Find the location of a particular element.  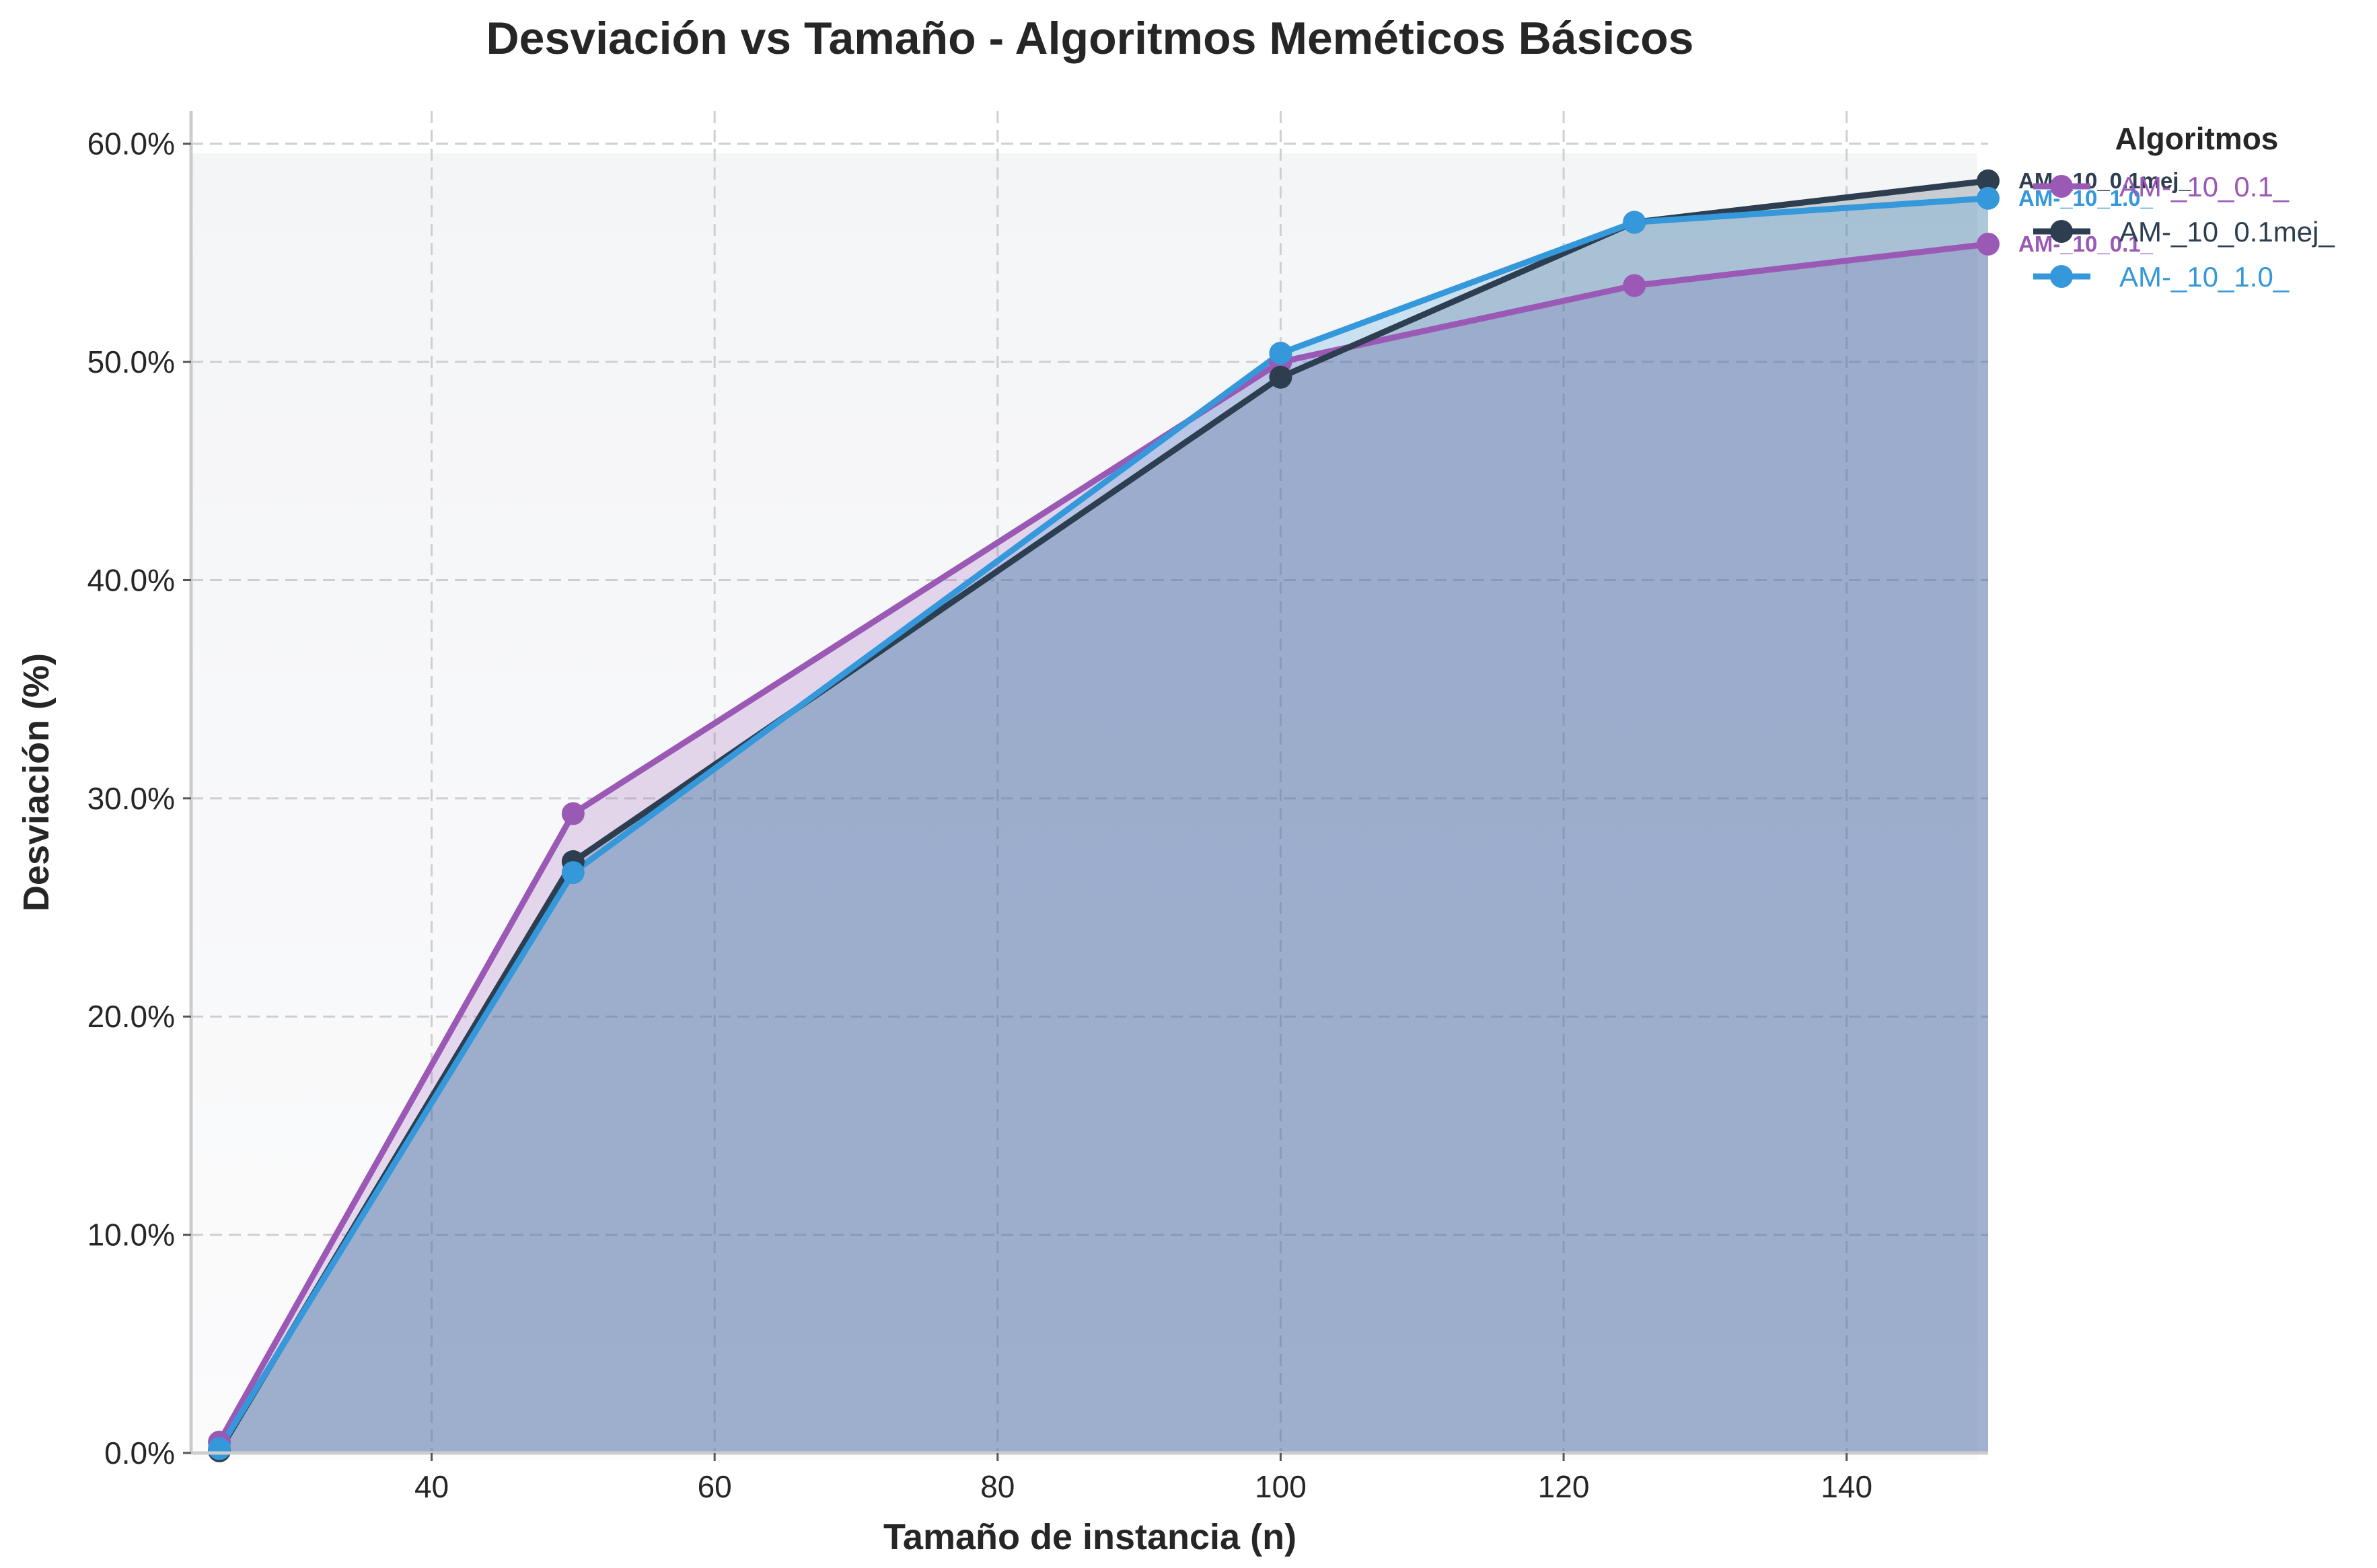

x-tick-label: 100 is located at coordinates (1281, 1486).